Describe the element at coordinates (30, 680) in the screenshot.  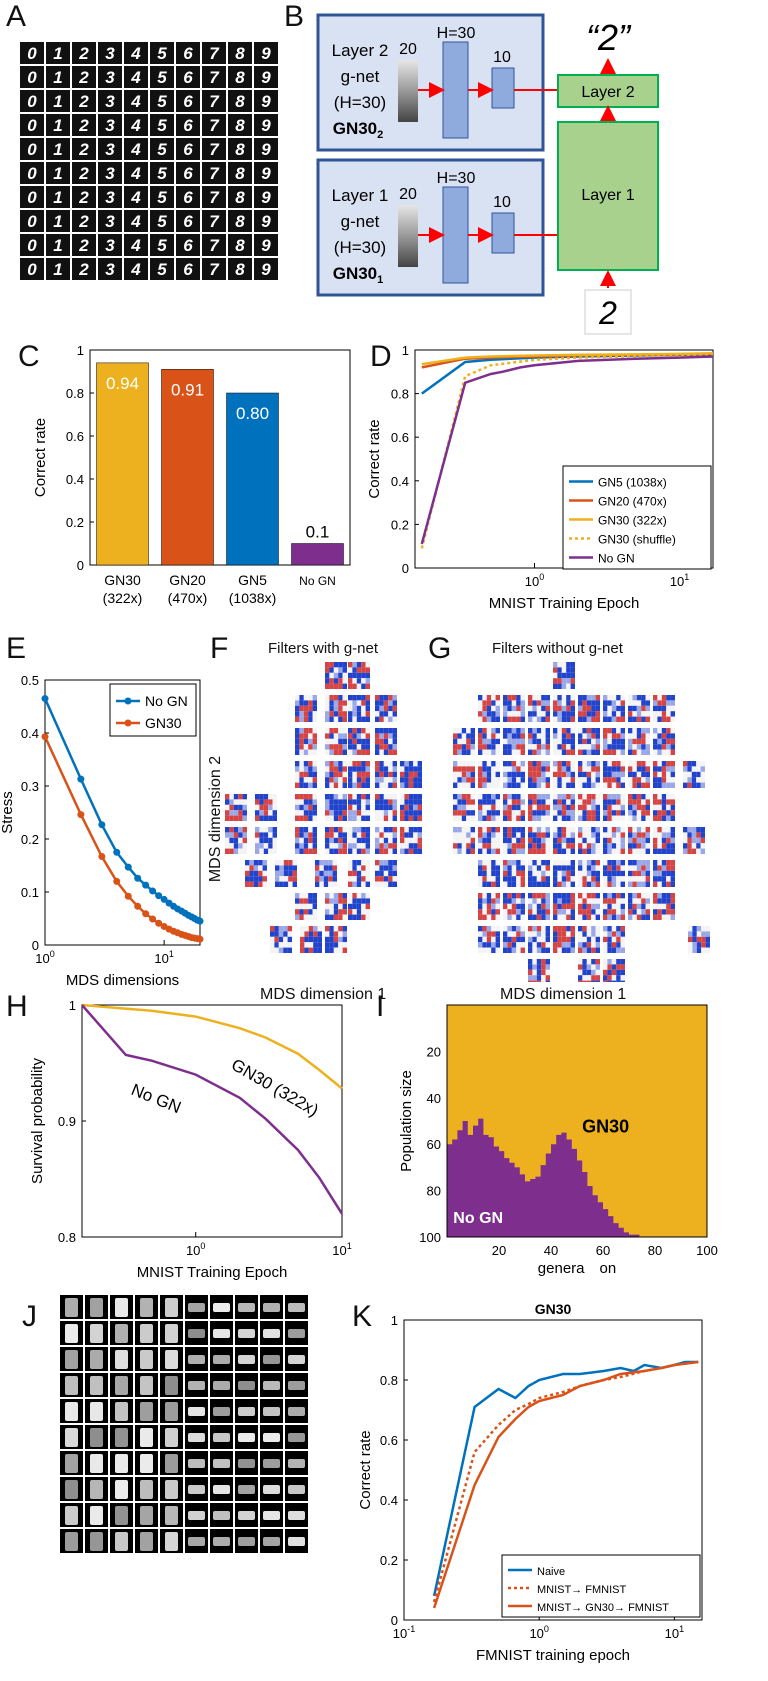
I see `y-tick-label: 0.5` at that location.